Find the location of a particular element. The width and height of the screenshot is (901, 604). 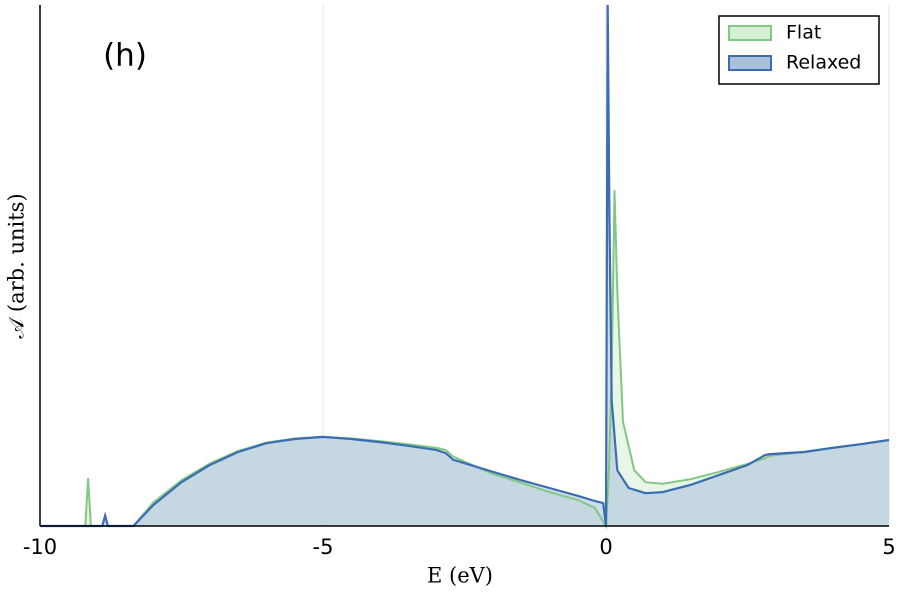

y-axis-label: 𝒜 (arb. units) is located at coordinates (17, 265).